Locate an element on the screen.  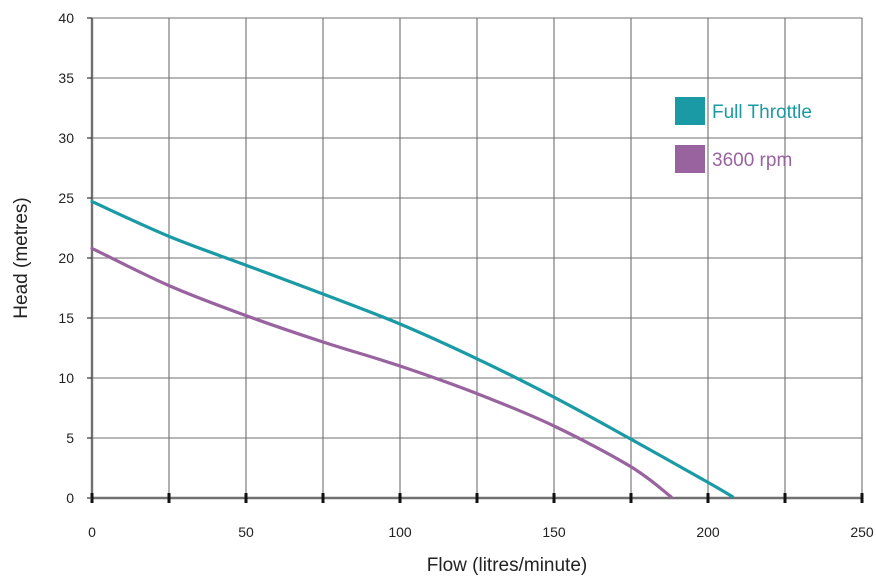
y-tick-label: 40 is located at coordinates (66, 18).